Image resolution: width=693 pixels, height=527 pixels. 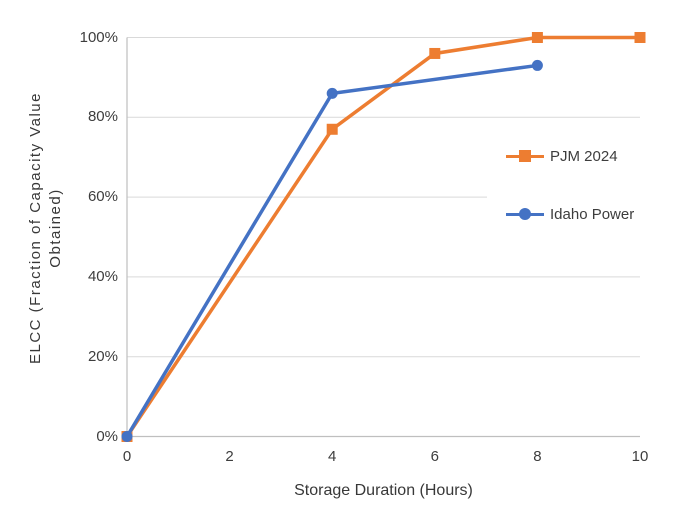 What do you see at coordinates (592, 214) in the screenshot?
I see `legend-label-idaho-power: Idaho Power` at bounding box center [592, 214].